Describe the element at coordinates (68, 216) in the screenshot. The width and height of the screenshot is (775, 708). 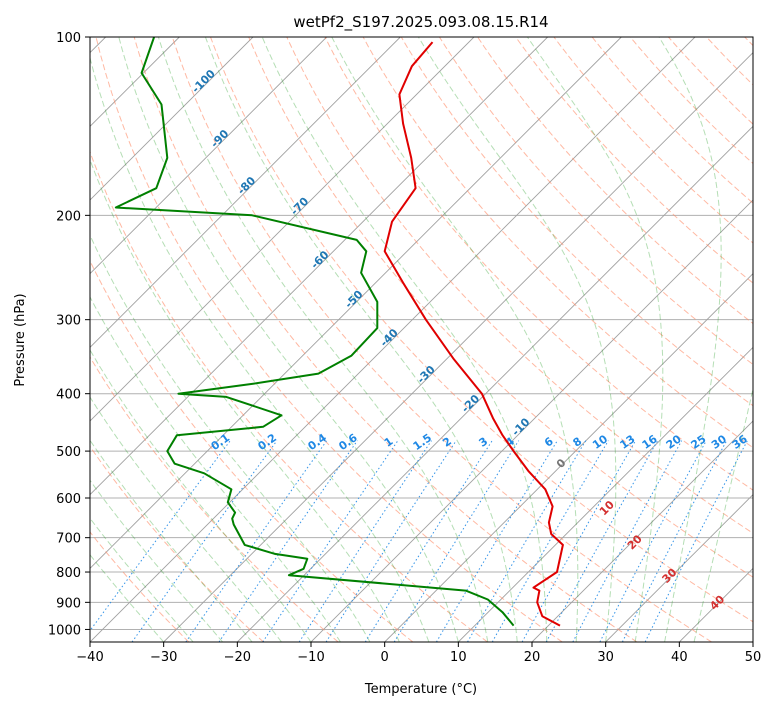
I see `y-tick-label: 200` at that location.